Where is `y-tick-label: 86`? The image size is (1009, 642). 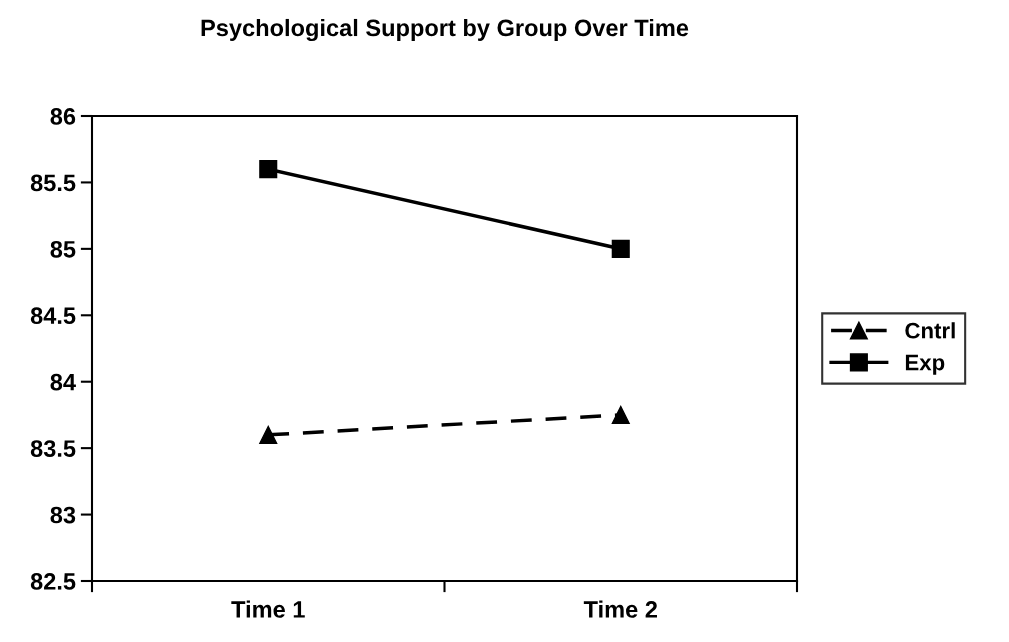
y-tick-label: 86 is located at coordinates (63, 116).